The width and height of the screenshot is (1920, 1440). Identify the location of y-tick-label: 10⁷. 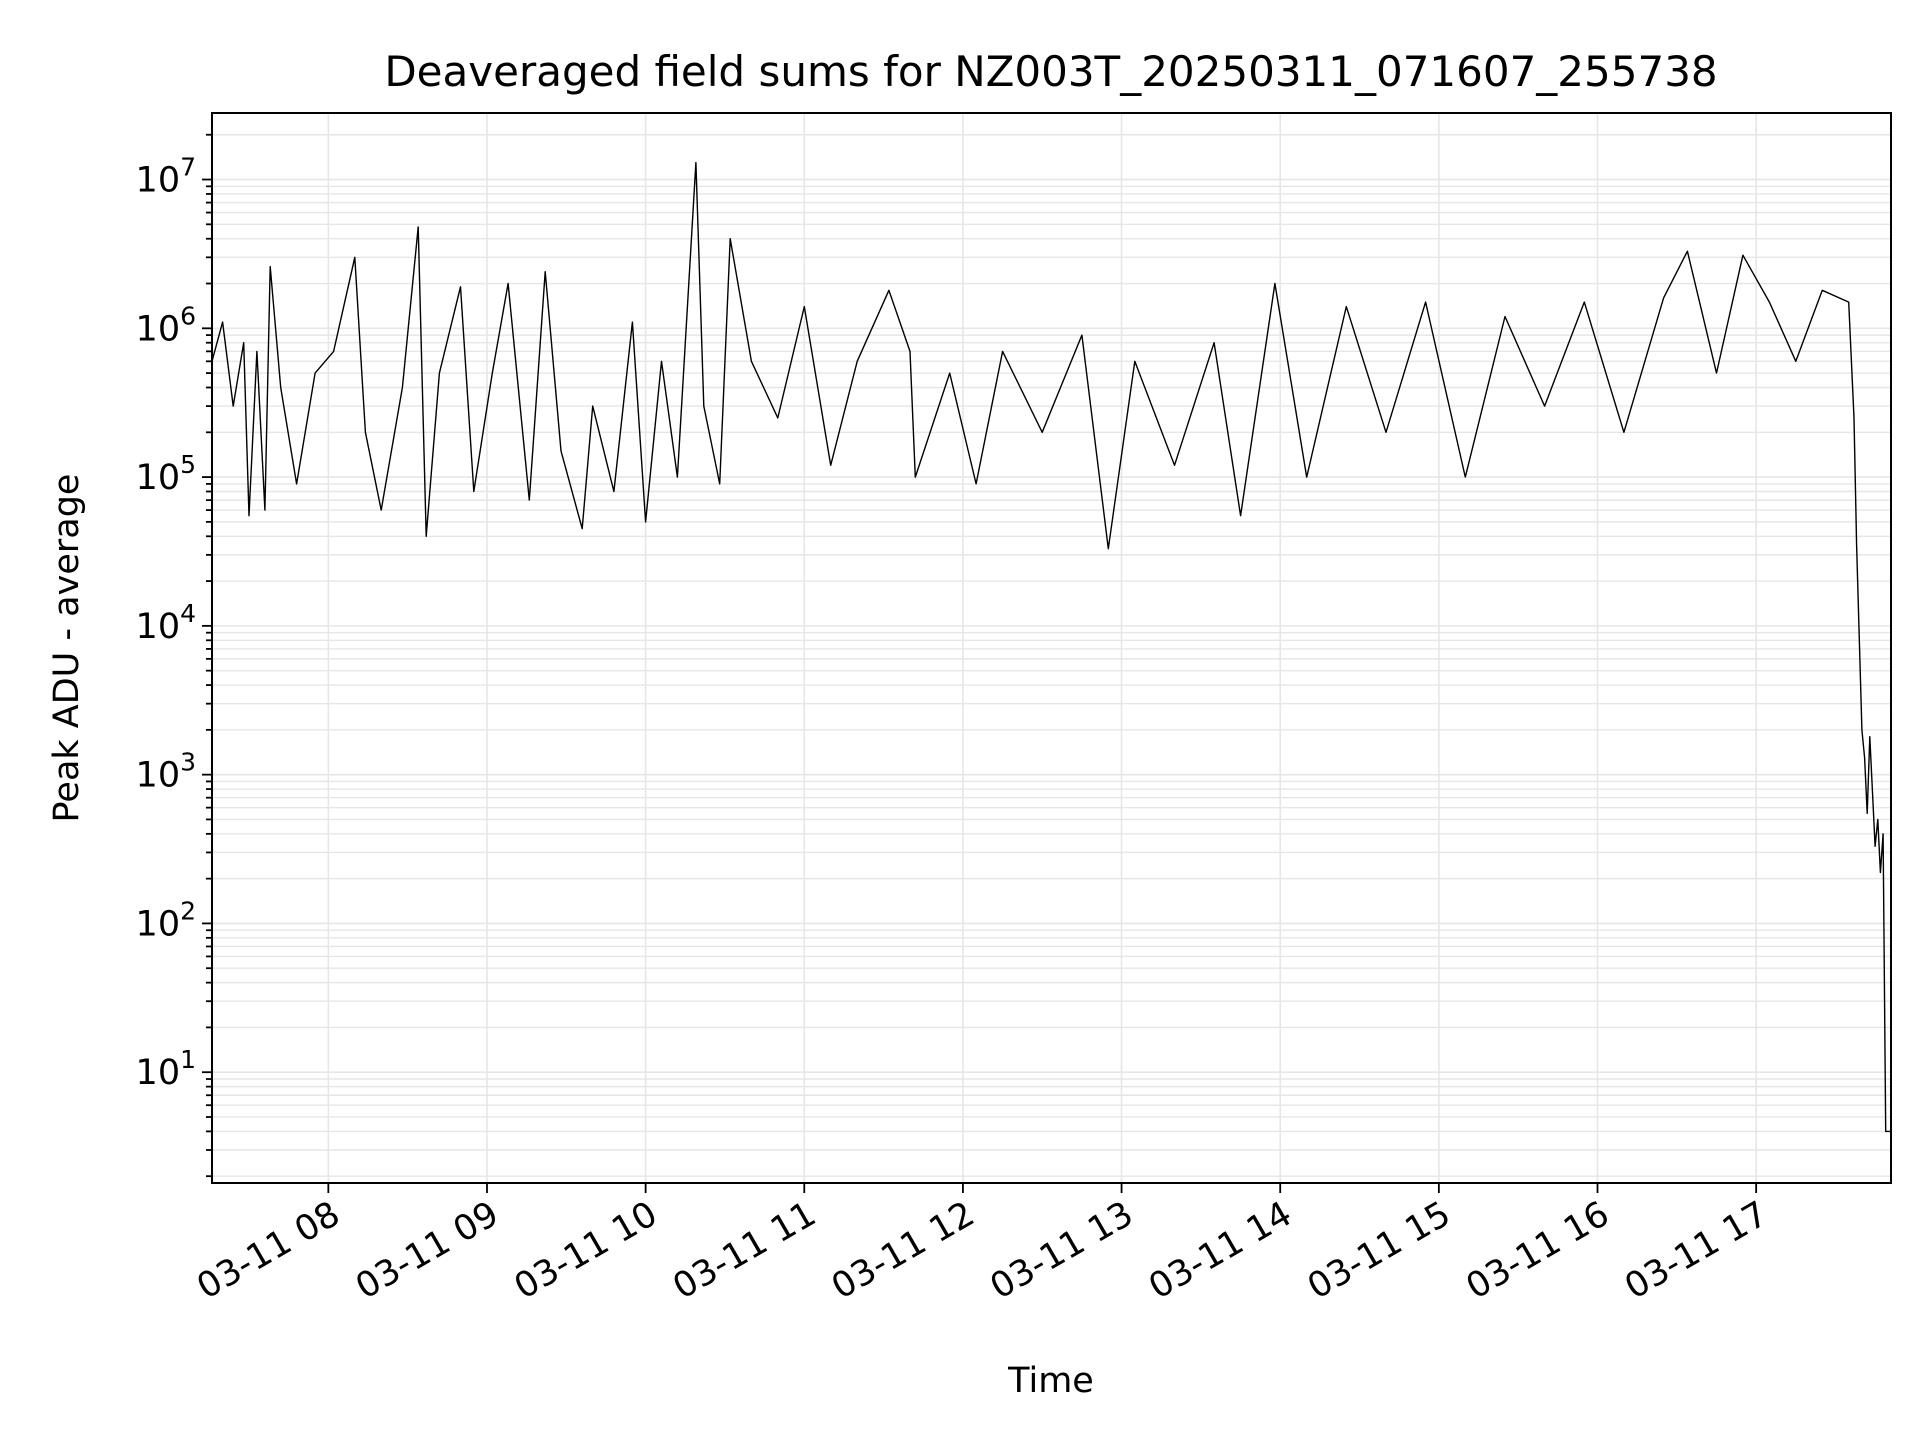
(166, 177).